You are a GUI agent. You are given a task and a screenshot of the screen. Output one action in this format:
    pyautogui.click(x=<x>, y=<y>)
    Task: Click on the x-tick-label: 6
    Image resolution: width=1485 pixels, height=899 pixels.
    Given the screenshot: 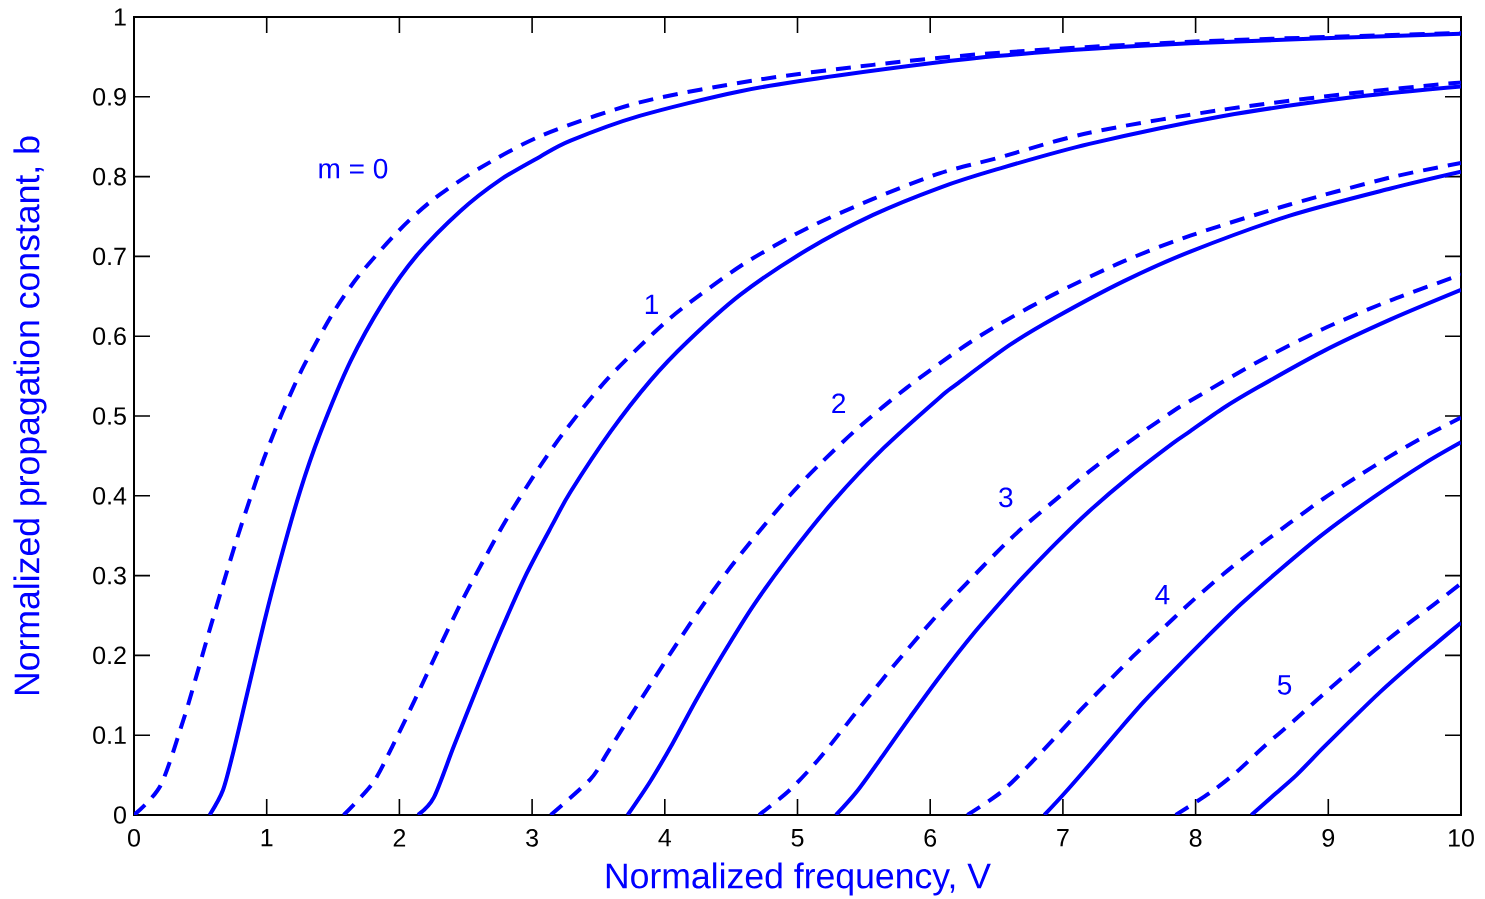 What is the action you would take?
    pyautogui.click(x=930, y=838)
    